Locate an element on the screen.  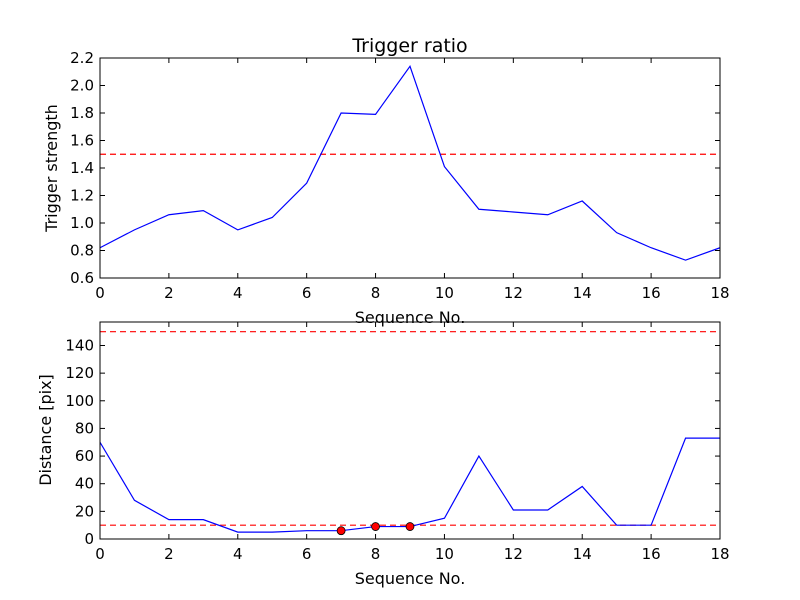
top-x-tick-label: 6 is located at coordinates (307, 293).